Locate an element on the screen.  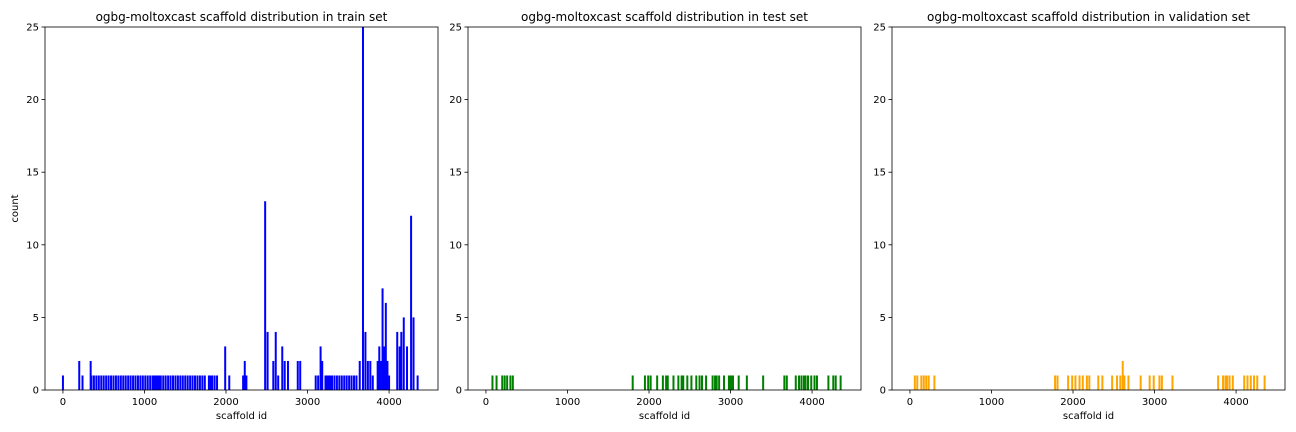
test-y-tick-label: 25 is located at coordinates (455, 28).